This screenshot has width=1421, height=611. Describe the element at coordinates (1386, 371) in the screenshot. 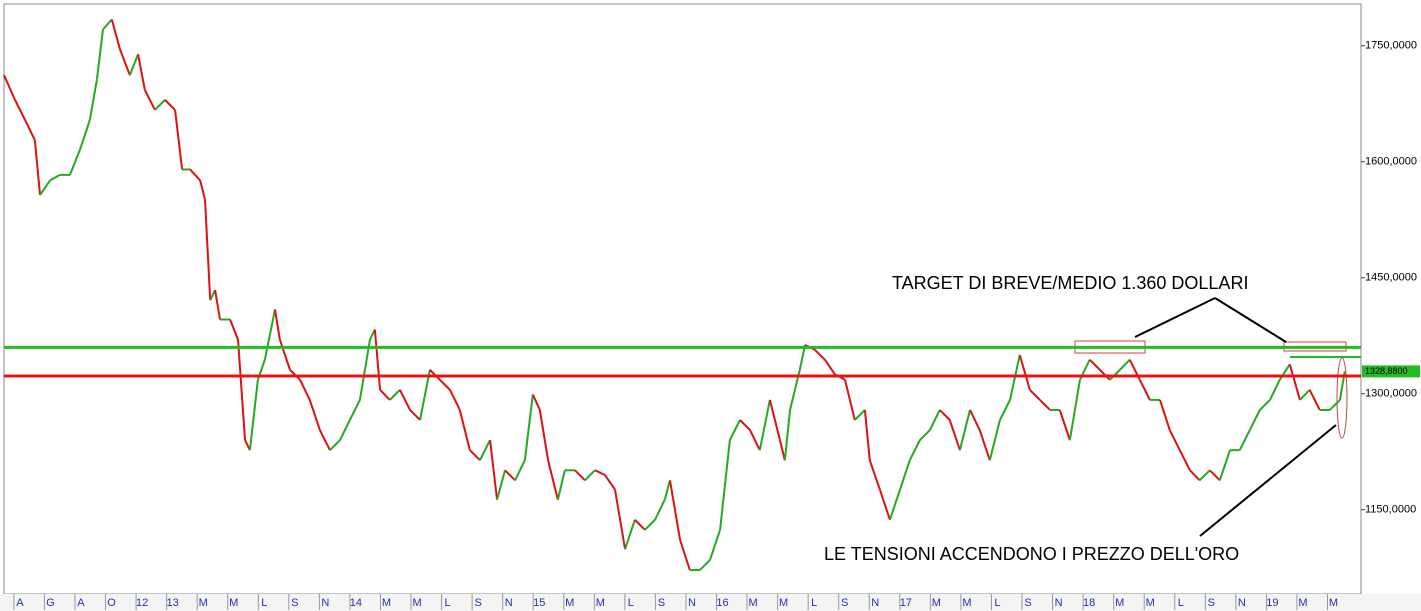

I see `last-price-label: 1328,8800` at that location.